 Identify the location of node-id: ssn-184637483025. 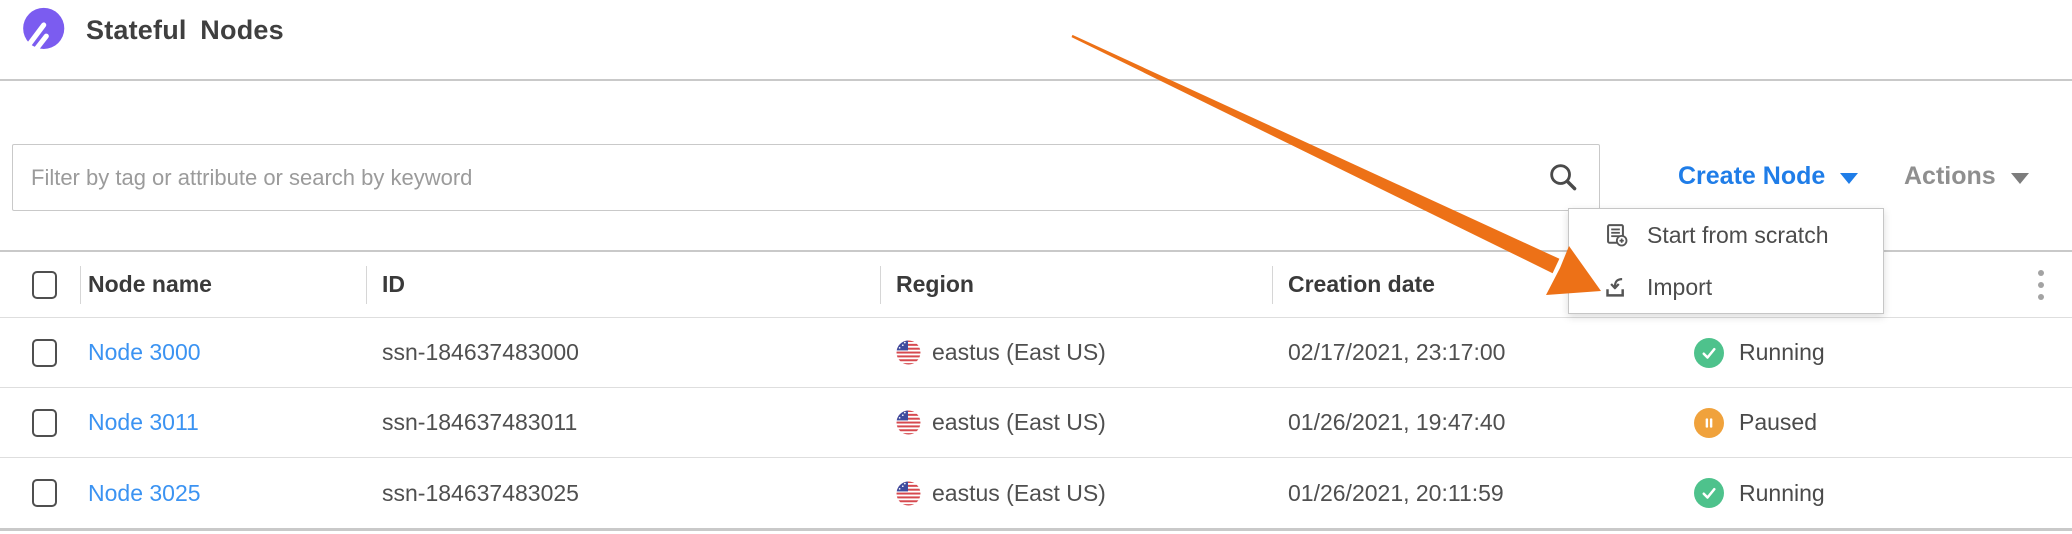
(480, 492).